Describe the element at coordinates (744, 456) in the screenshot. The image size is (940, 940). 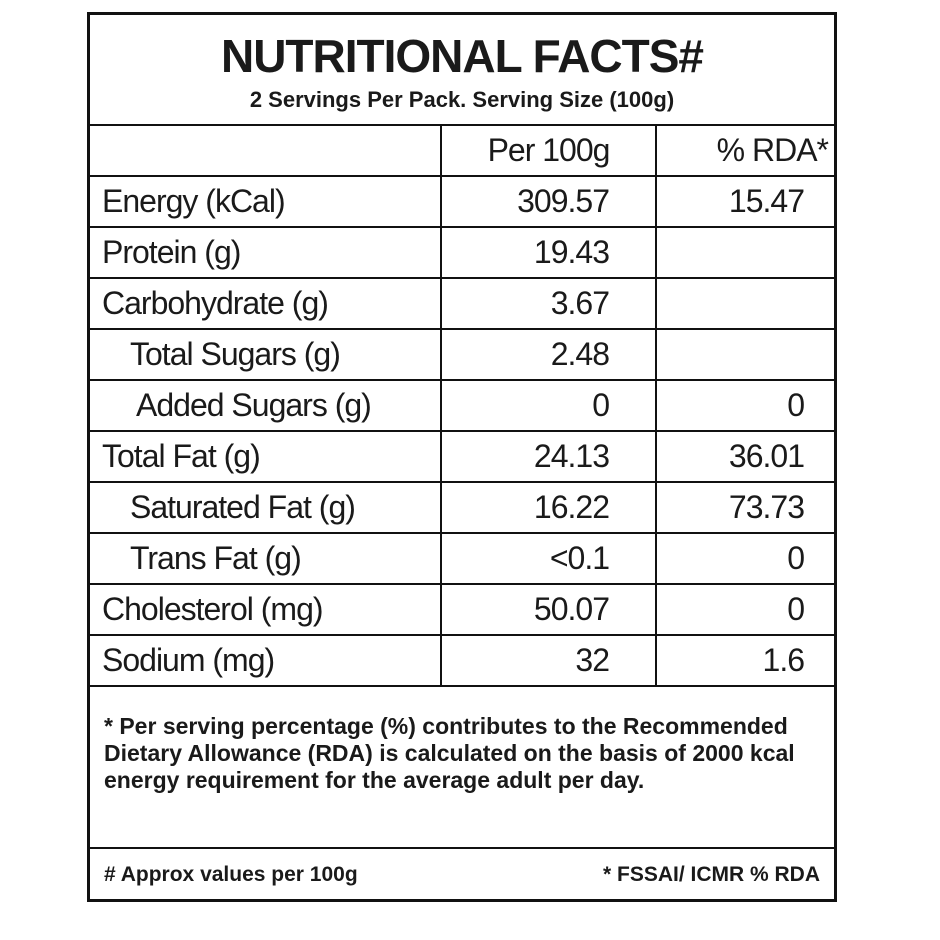
I see `rda: 36.01` at that location.